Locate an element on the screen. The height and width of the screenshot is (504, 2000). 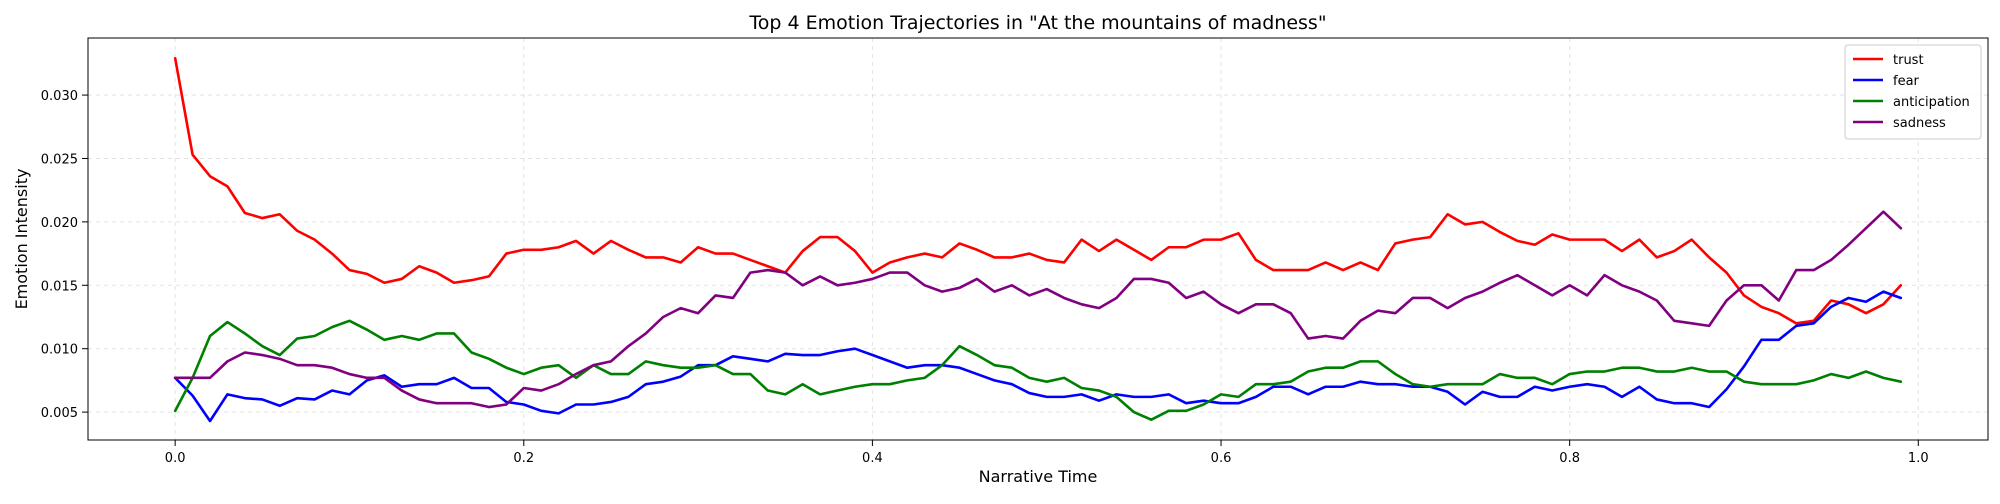
legend: trust fear anticipation sadness is located at coordinates (1913, 92).